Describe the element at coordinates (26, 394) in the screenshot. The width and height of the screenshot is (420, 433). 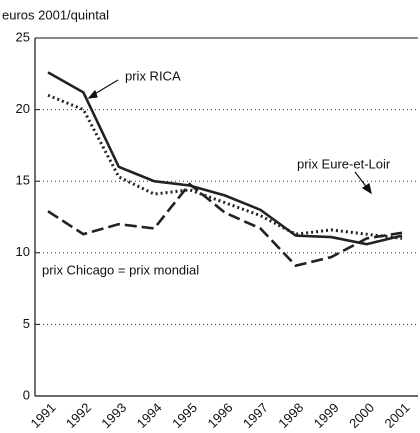
I see `y-tick-label: 0` at that location.